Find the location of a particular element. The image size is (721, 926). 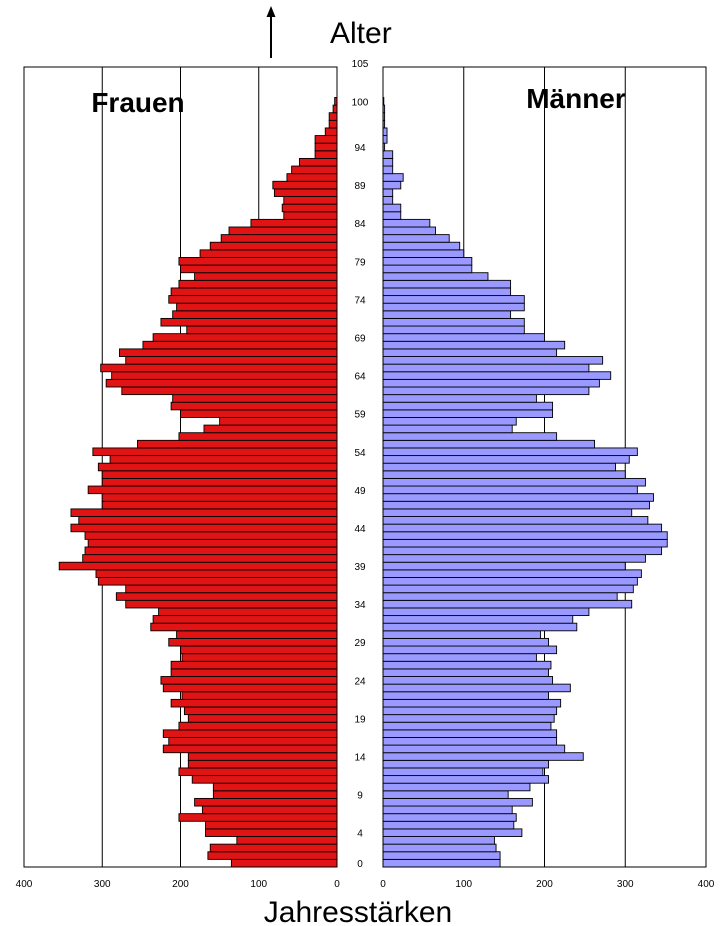

age-tick-label: 34 is located at coordinates (360, 605).